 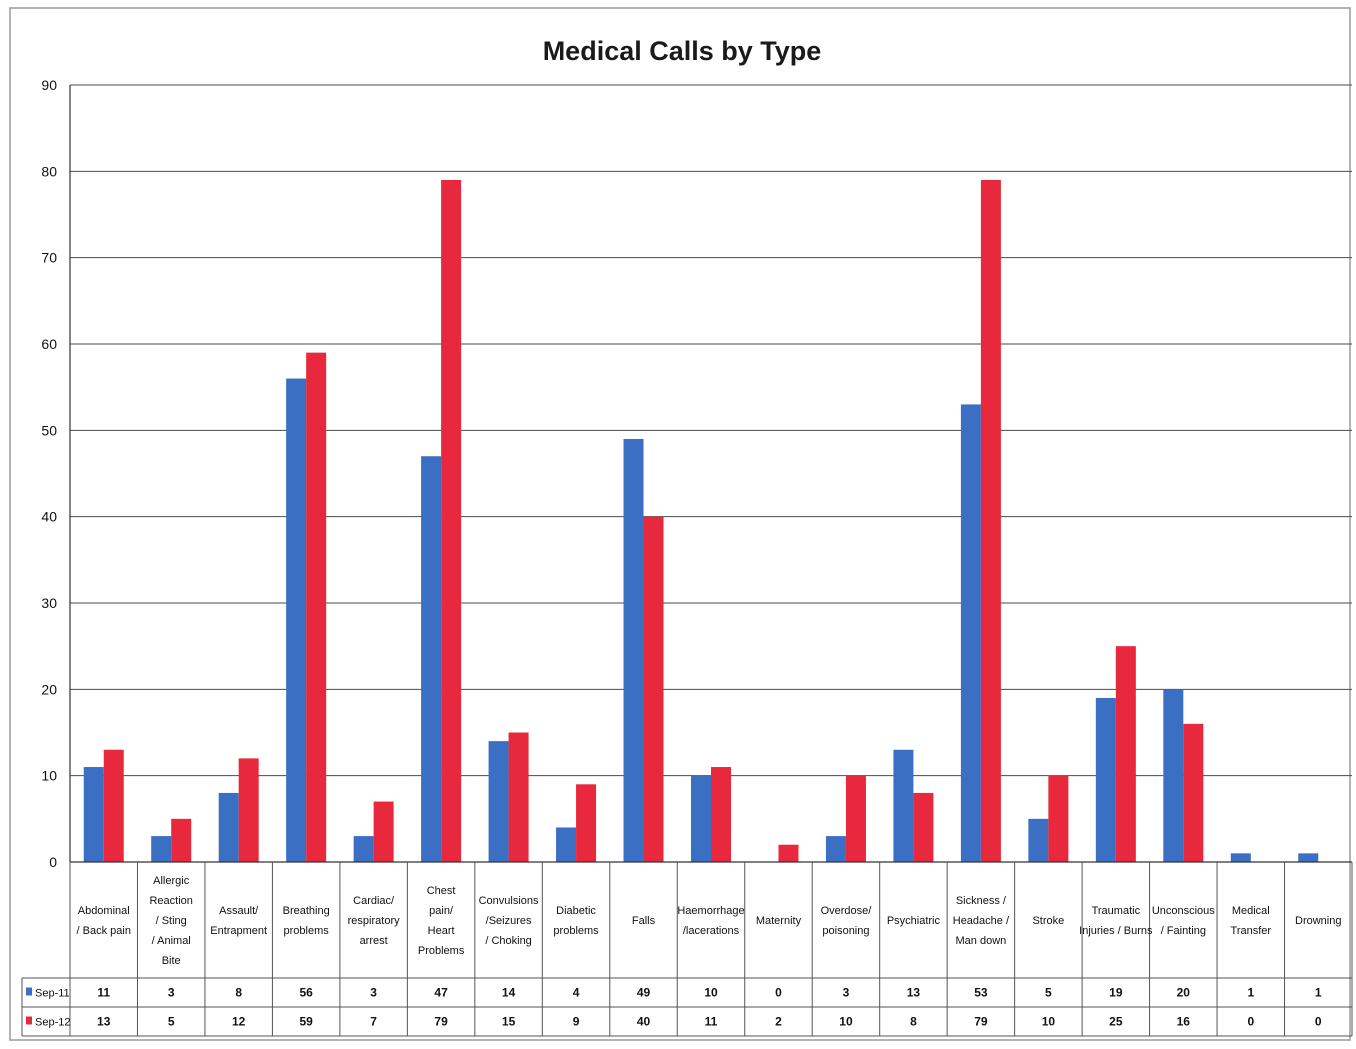 What do you see at coordinates (847, 911) in the screenshot?
I see `category-label-line: Overdose/` at bounding box center [847, 911].